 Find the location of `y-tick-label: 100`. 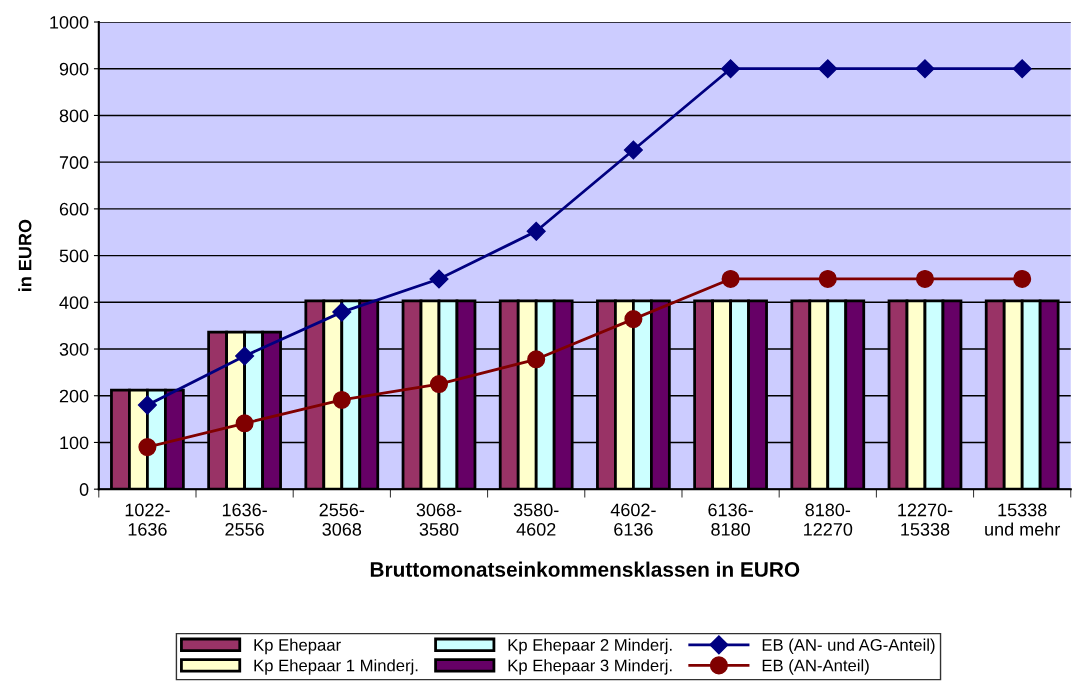

y-tick-label: 100 is located at coordinates (74, 443).